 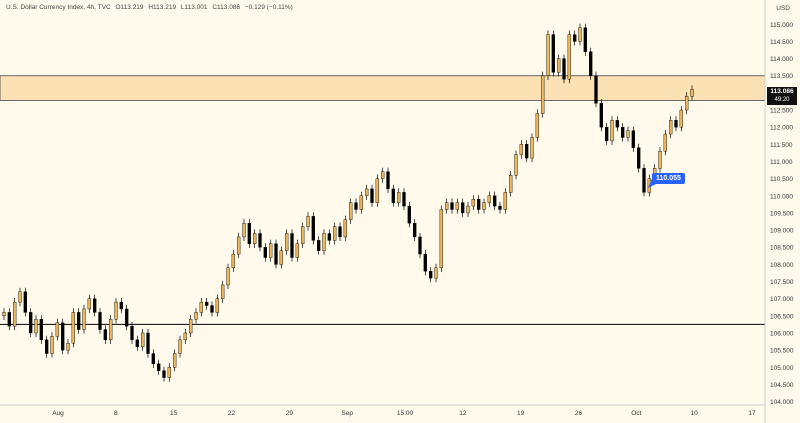 I want to click on y-tick-label: 111.500, so click(x=781, y=145).